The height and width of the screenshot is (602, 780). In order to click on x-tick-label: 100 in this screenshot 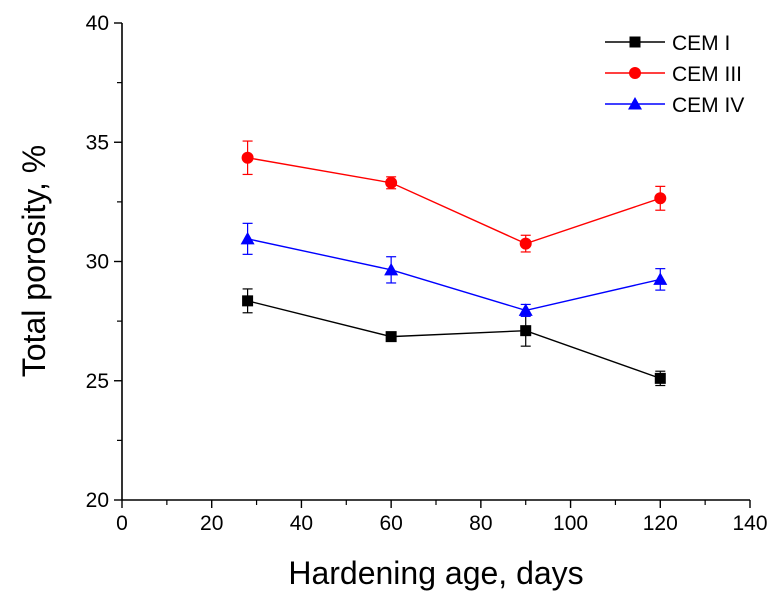, I will do `click(570, 523)`.